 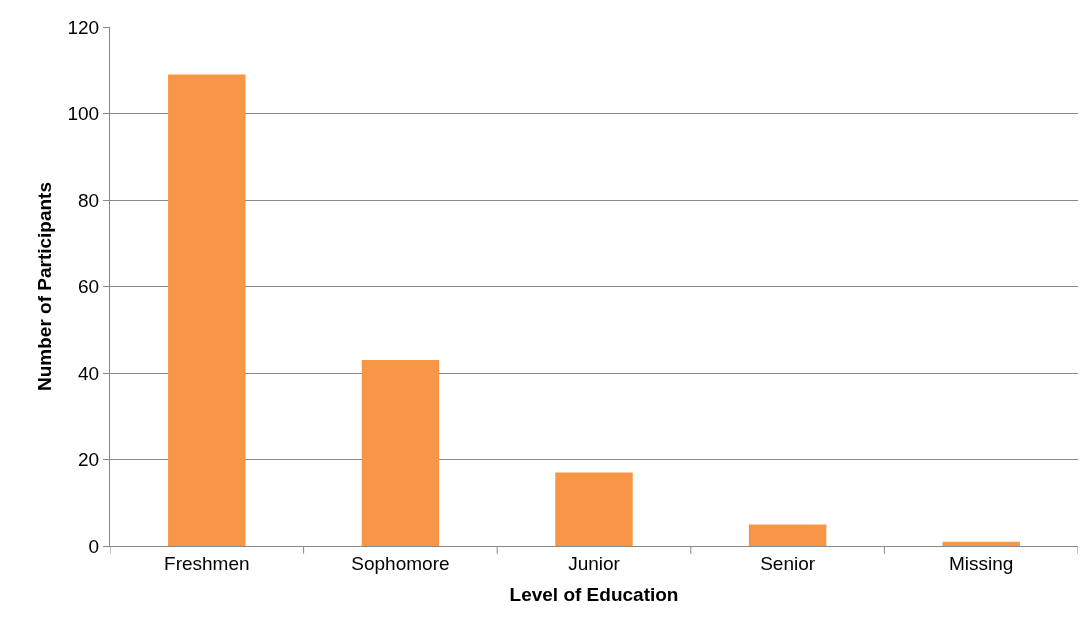 I want to click on y-tick-label: 80, so click(x=89, y=200).